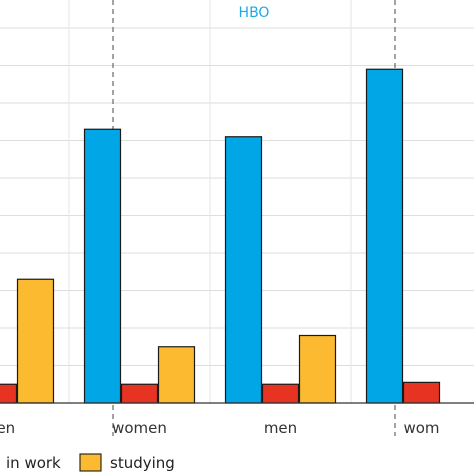 The width and height of the screenshot is (474, 474). I want to click on legend: in work studying, so click(90, 462).